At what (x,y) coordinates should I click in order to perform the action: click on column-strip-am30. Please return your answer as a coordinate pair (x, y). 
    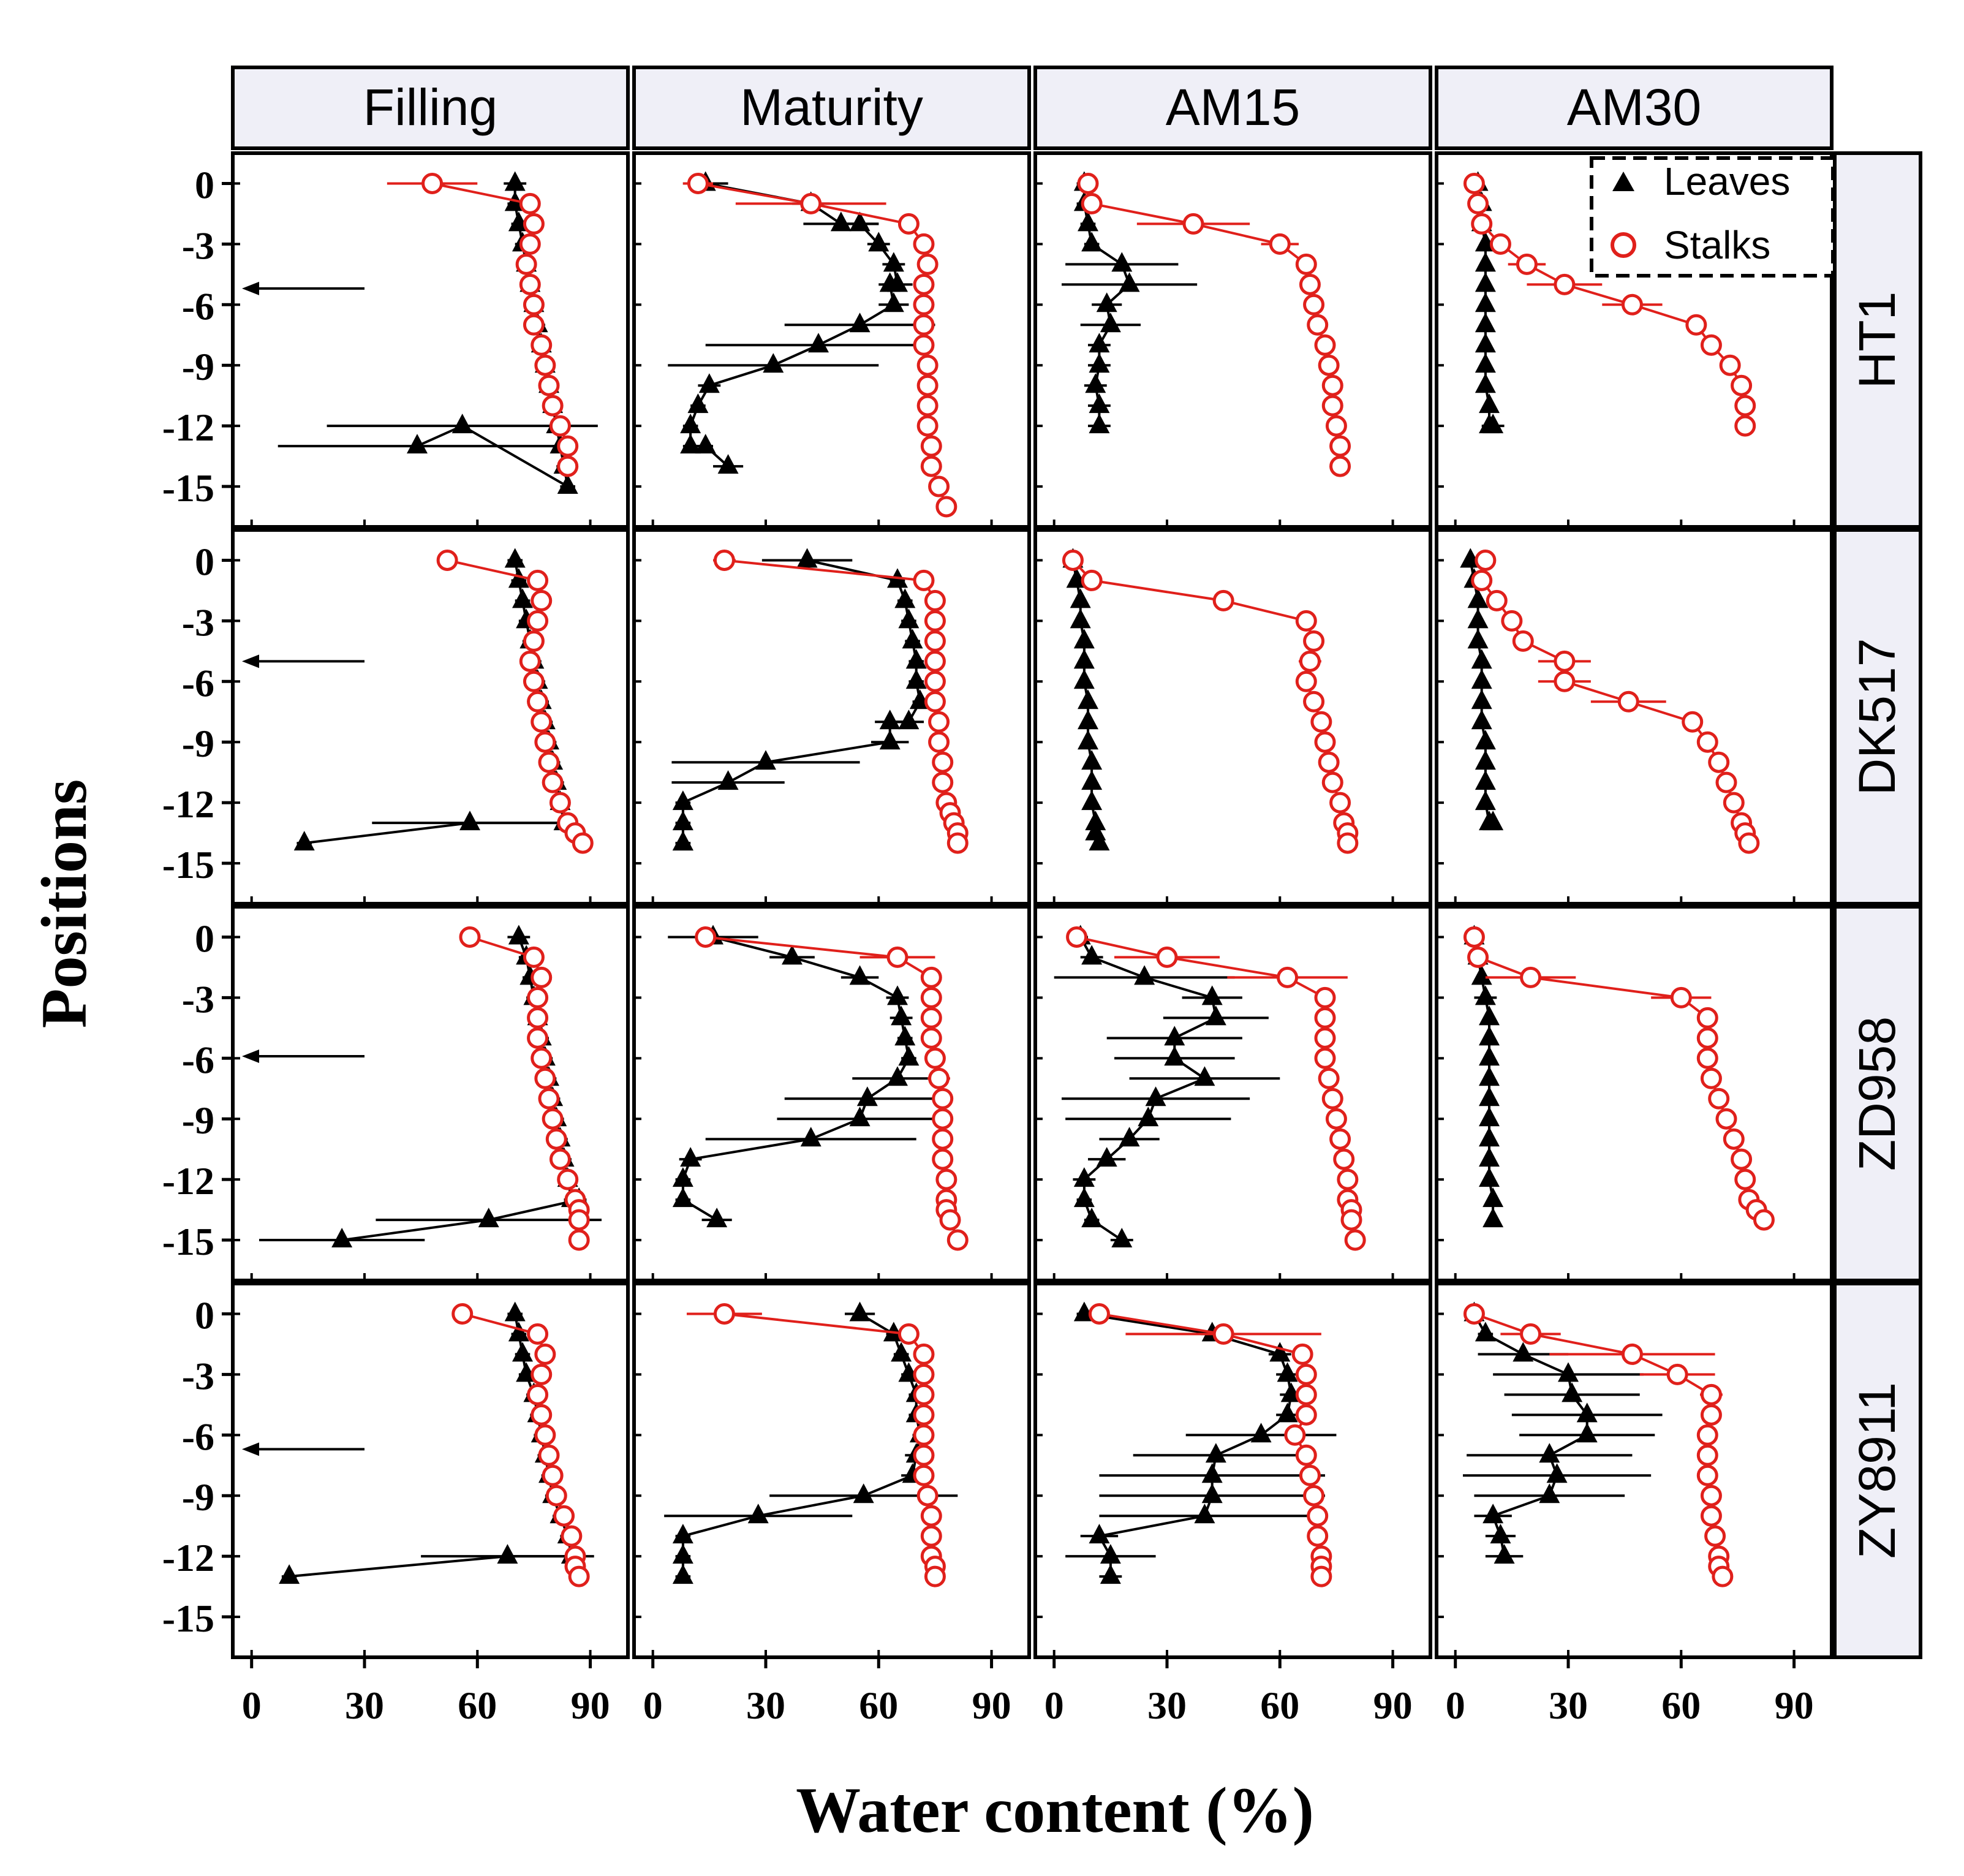
    Looking at the image, I should click on (1635, 108).